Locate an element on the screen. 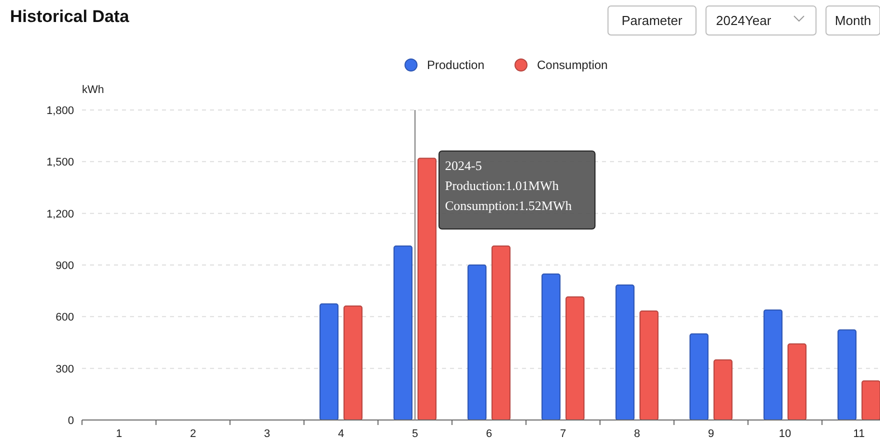  y-tick-label: 300 is located at coordinates (65, 369).